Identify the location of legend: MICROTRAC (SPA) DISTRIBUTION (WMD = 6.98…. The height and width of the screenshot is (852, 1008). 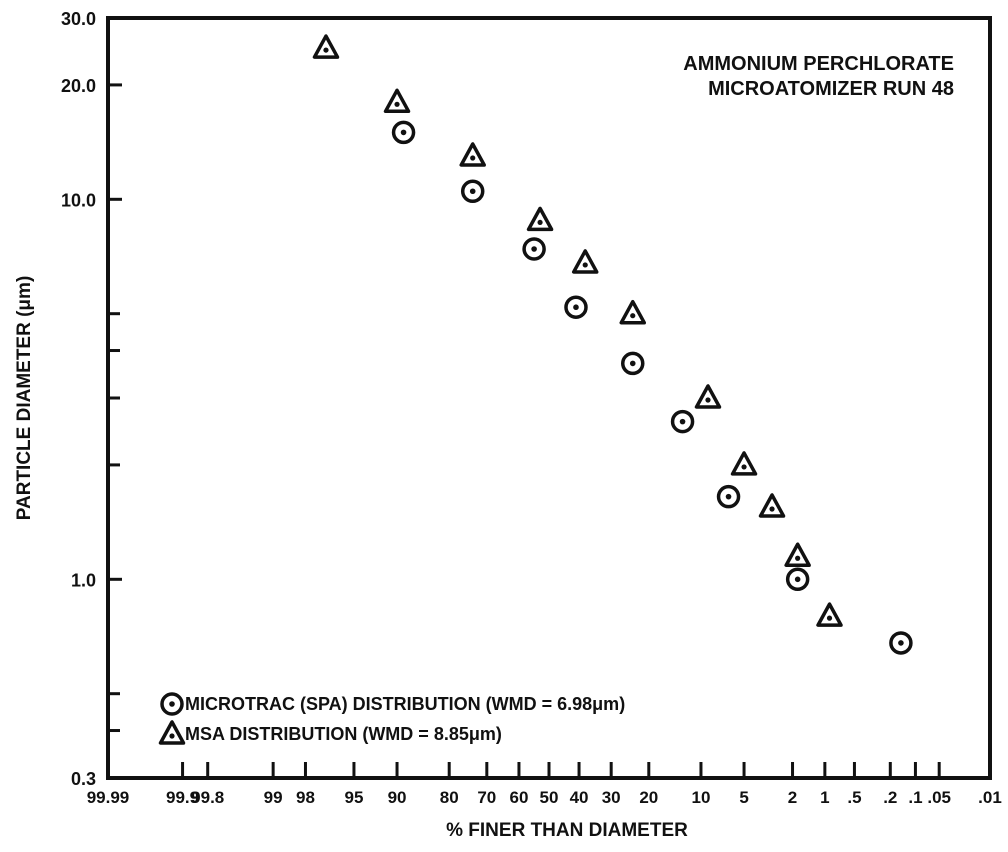
(391, 718).